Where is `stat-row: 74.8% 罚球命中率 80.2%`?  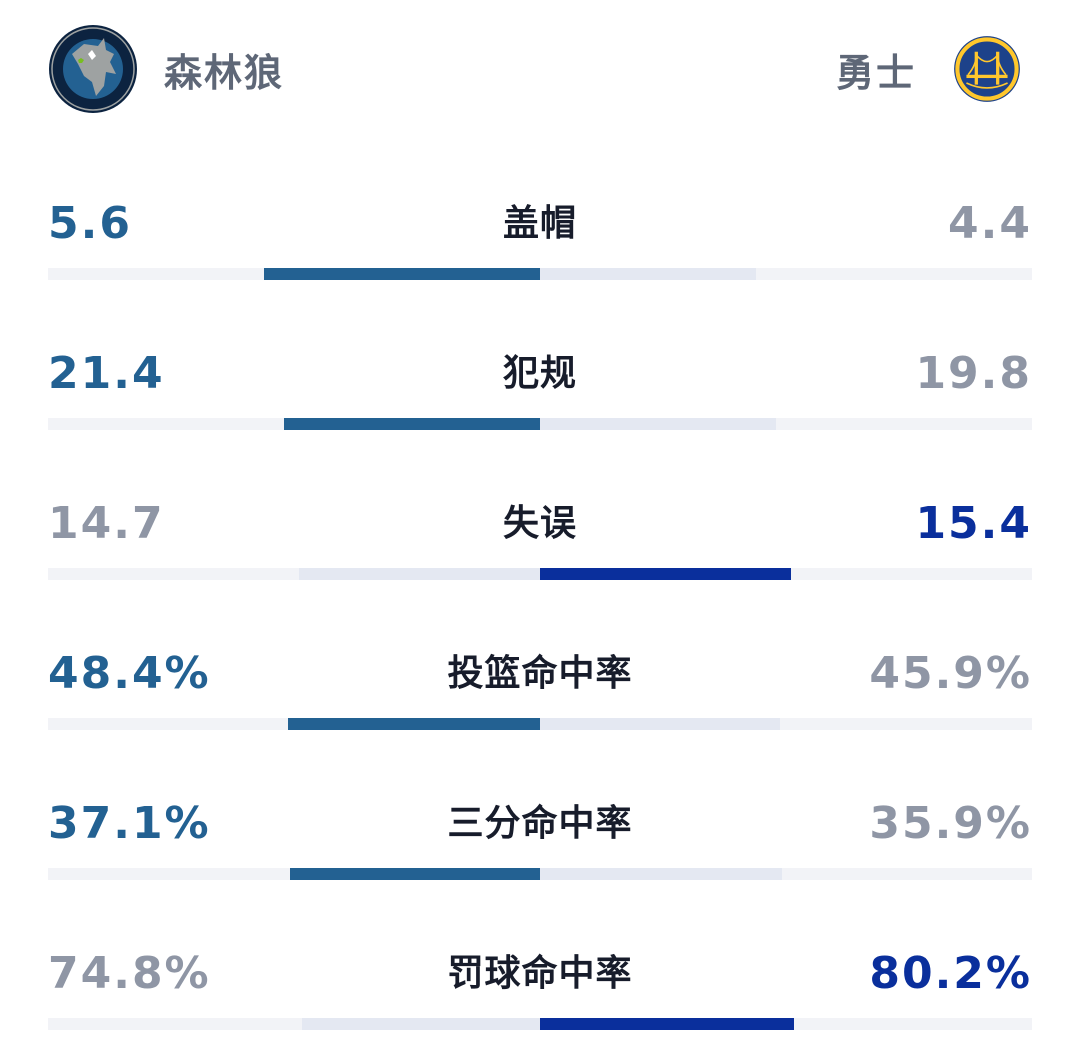 stat-row: 74.8% 罚球命中率 80.2% is located at coordinates (540, 996).